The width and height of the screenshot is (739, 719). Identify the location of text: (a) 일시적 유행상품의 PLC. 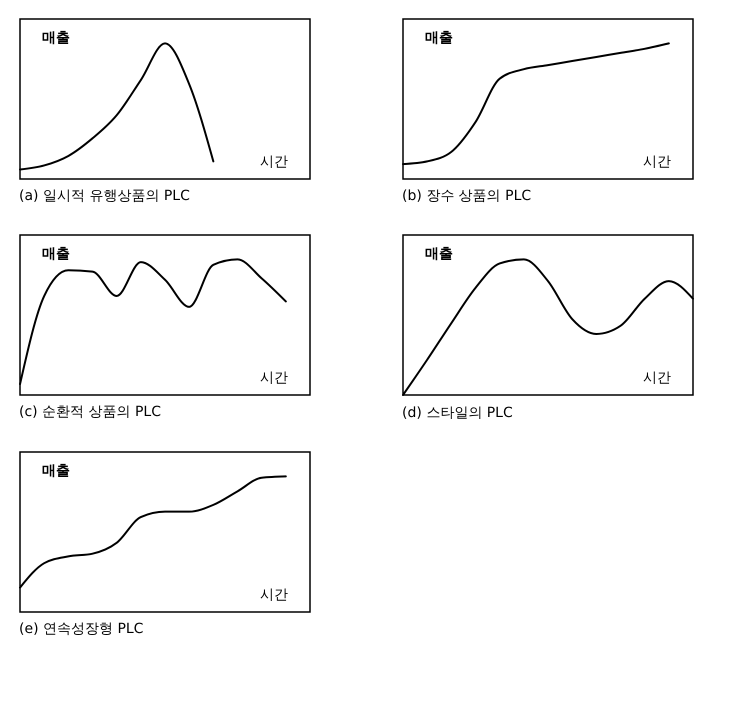
(104, 196).